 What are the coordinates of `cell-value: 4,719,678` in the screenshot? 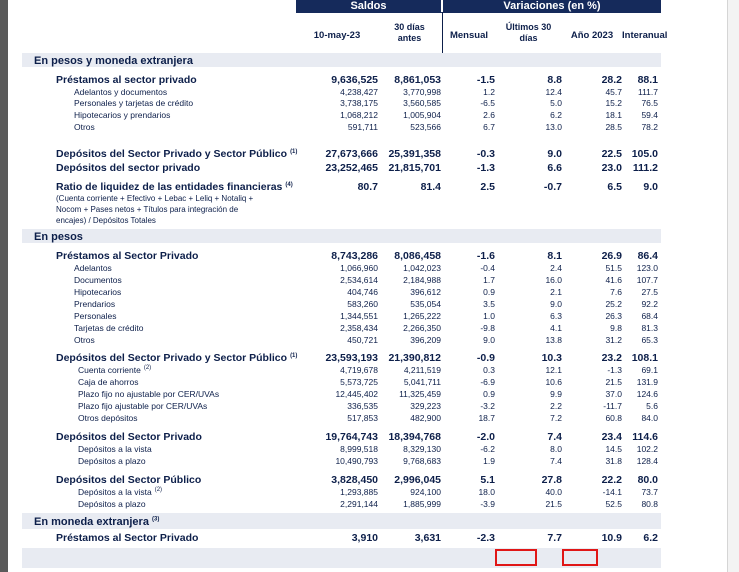 It's located at (359, 370).